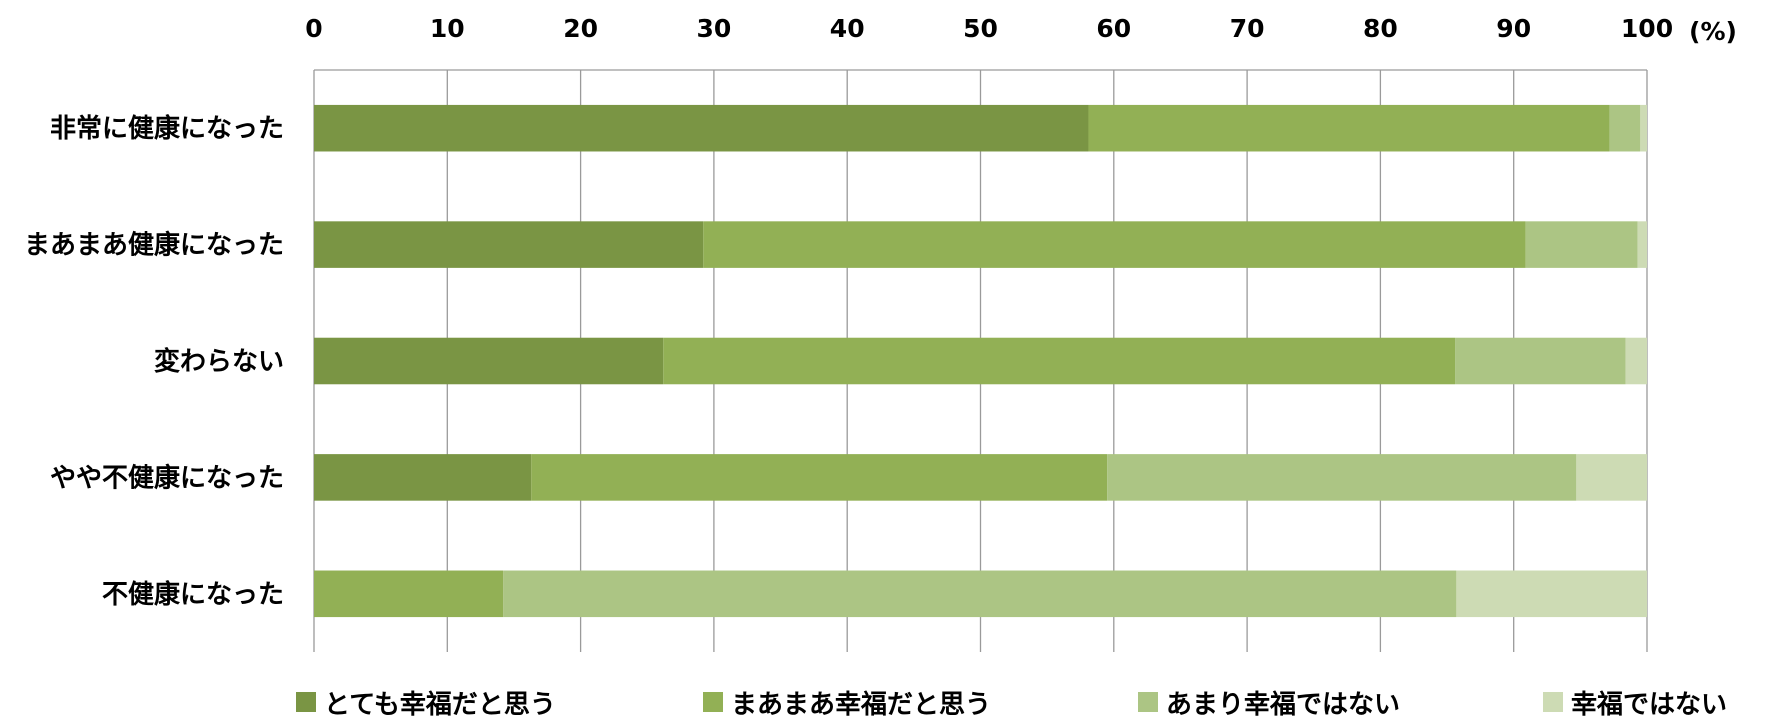  I want to click on x-tick-label: 70, so click(1247, 28).